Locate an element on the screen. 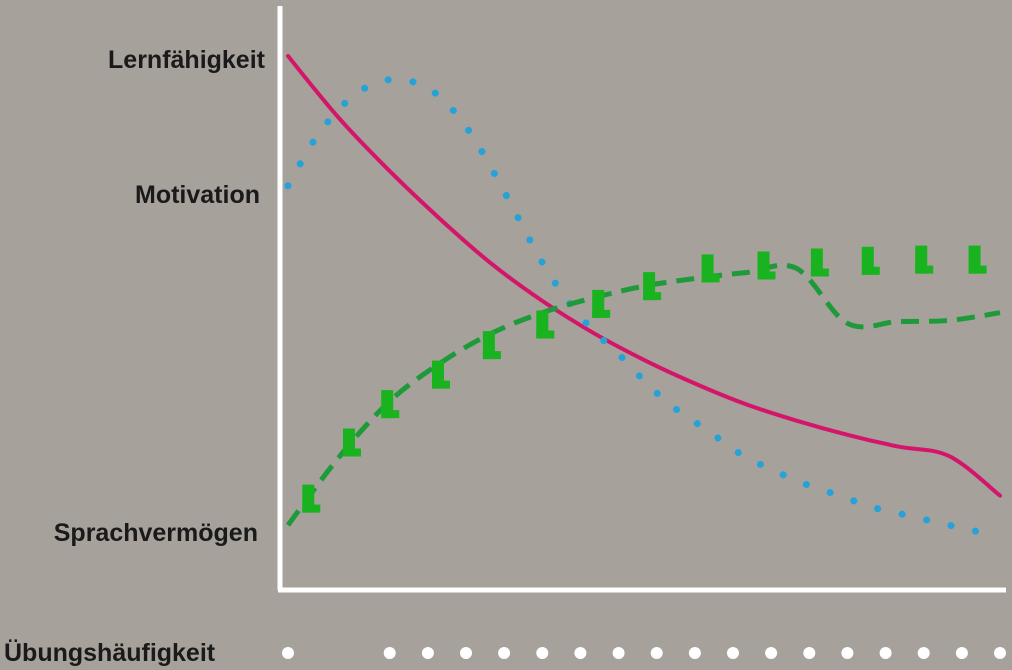 The width and height of the screenshot is (1012, 670). x-axis-dots is located at coordinates (644, 653).